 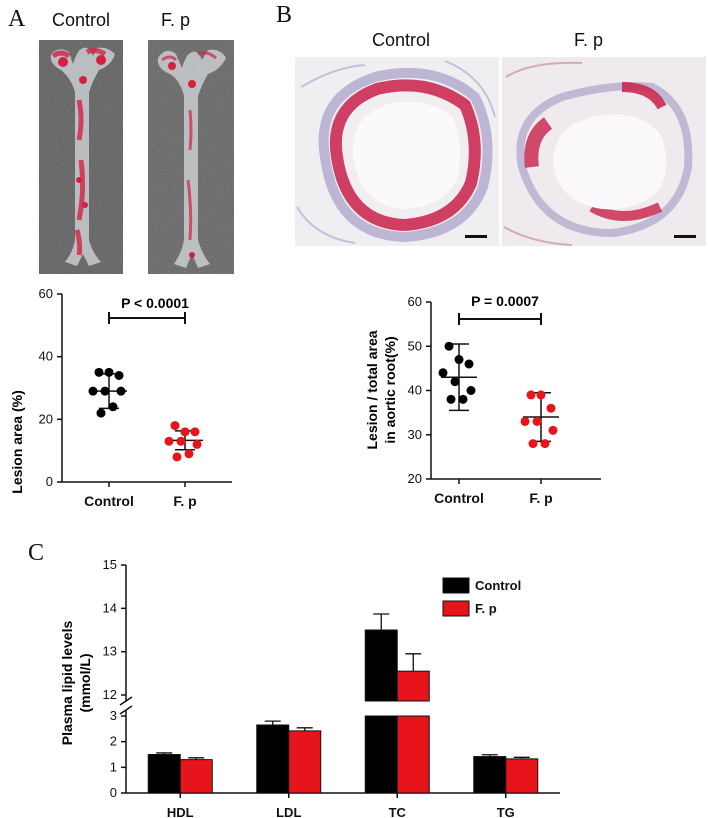 What do you see at coordinates (398, 811) in the screenshot?
I see `chart-c-x-tick-label: TC` at bounding box center [398, 811].